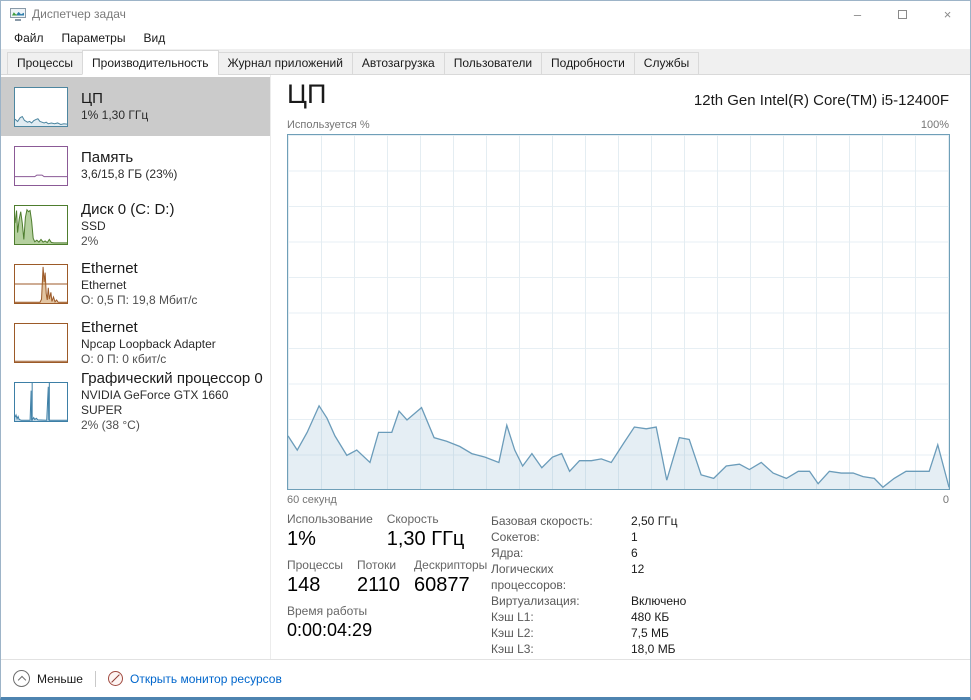 This screenshot has width=971, height=700. What do you see at coordinates (821, 100) in the screenshot?
I see `cpu-model: 12th Gen Intel(R) Core(TM) i5-12400F` at bounding box center [821, 100].